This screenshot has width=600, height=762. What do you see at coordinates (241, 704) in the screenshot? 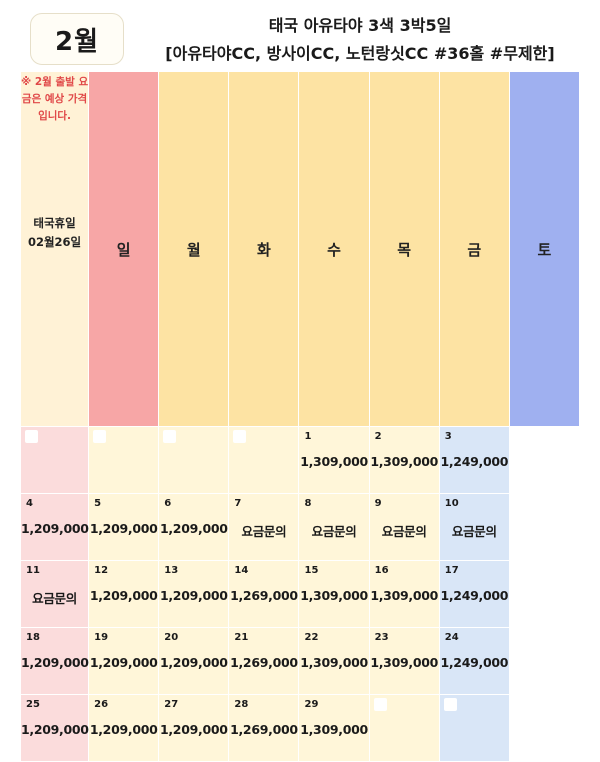
I see `day-number: 28` at bounding box center [241, 704].